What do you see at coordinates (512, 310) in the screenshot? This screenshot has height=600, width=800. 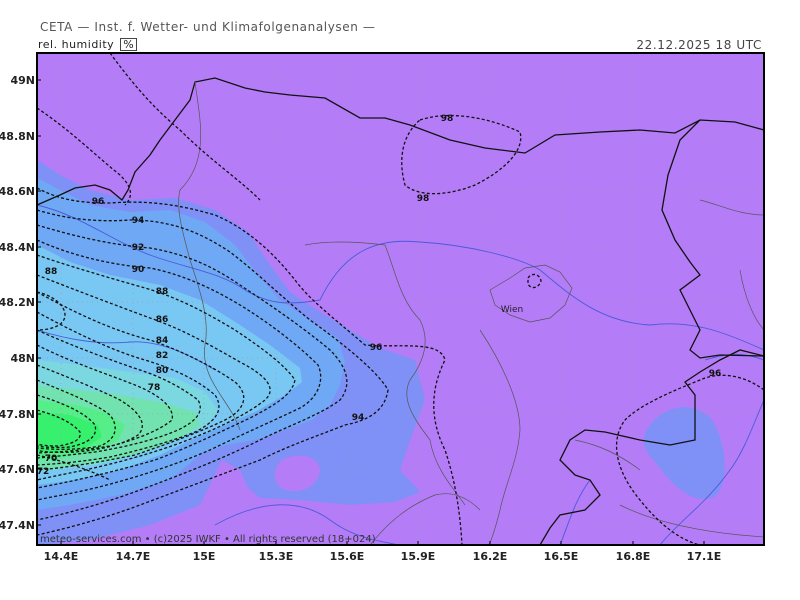 I see `city-label-wien: Wien` at bounding box center [512, 310].